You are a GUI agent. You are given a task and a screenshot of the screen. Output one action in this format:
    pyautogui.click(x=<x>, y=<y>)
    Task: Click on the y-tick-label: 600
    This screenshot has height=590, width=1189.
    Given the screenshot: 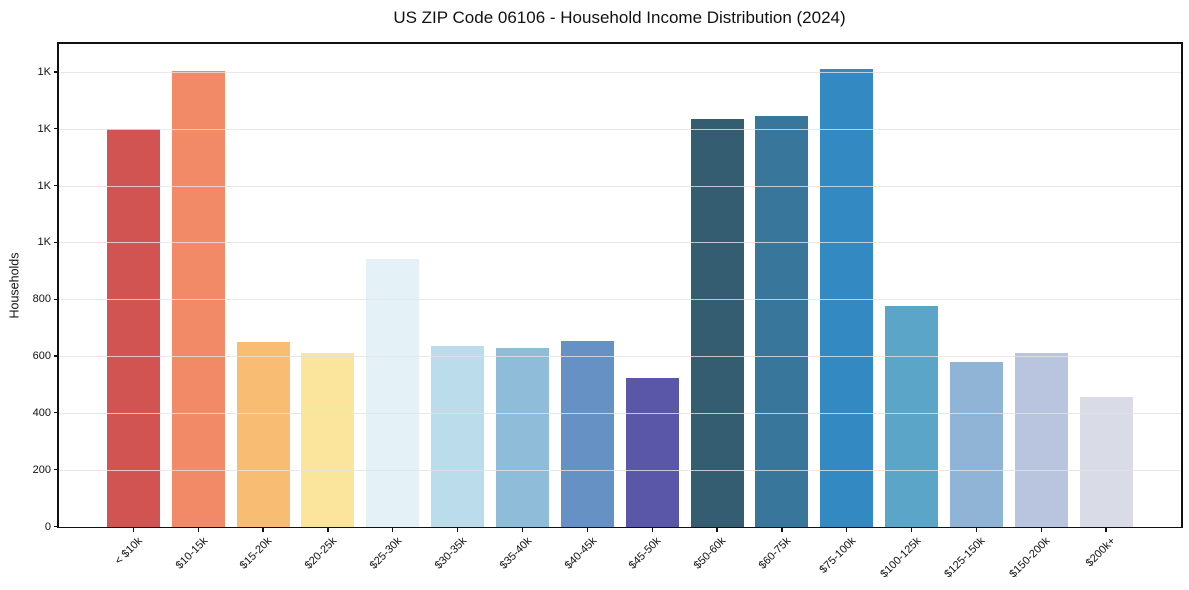 What is the action you would take?
    pyautogui.click(x=41, y=356)
    